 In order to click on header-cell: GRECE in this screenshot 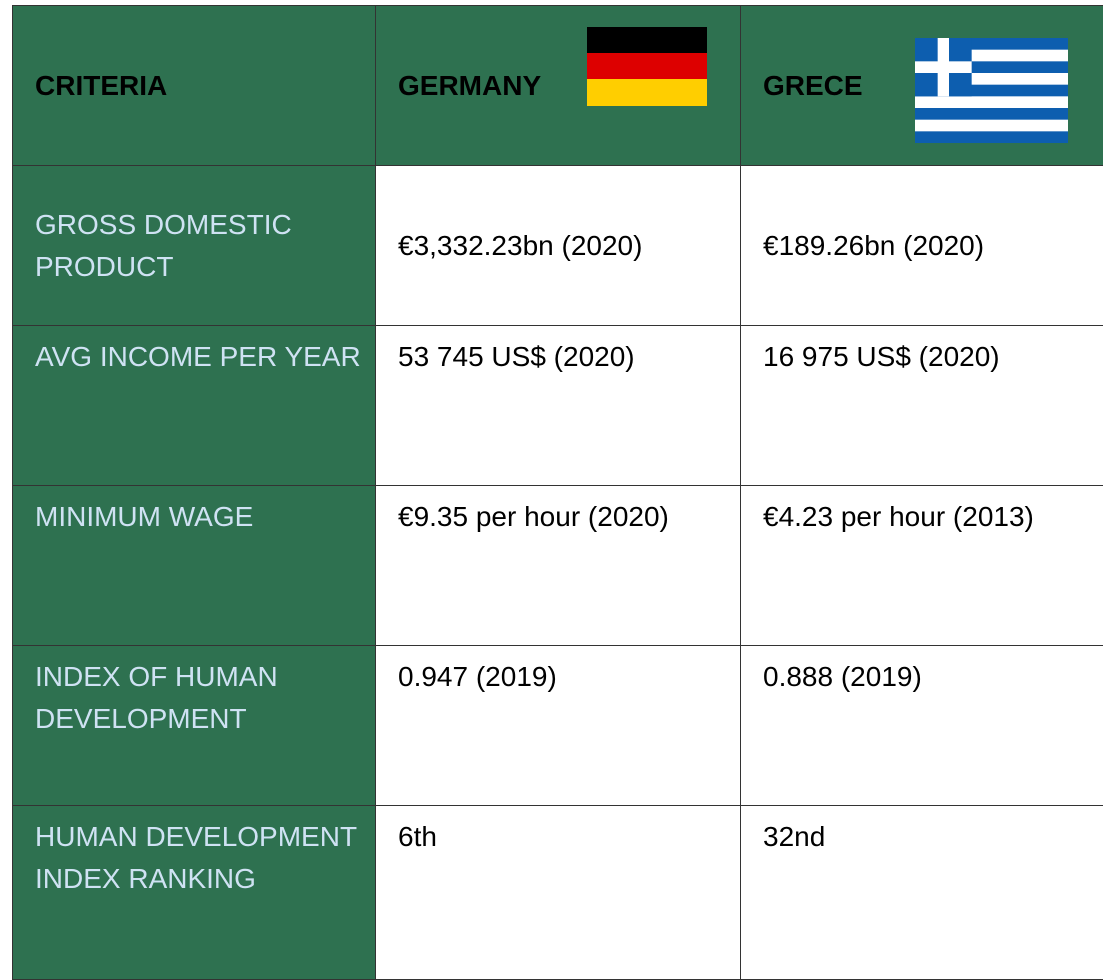, I will do `click(921, 85)`.